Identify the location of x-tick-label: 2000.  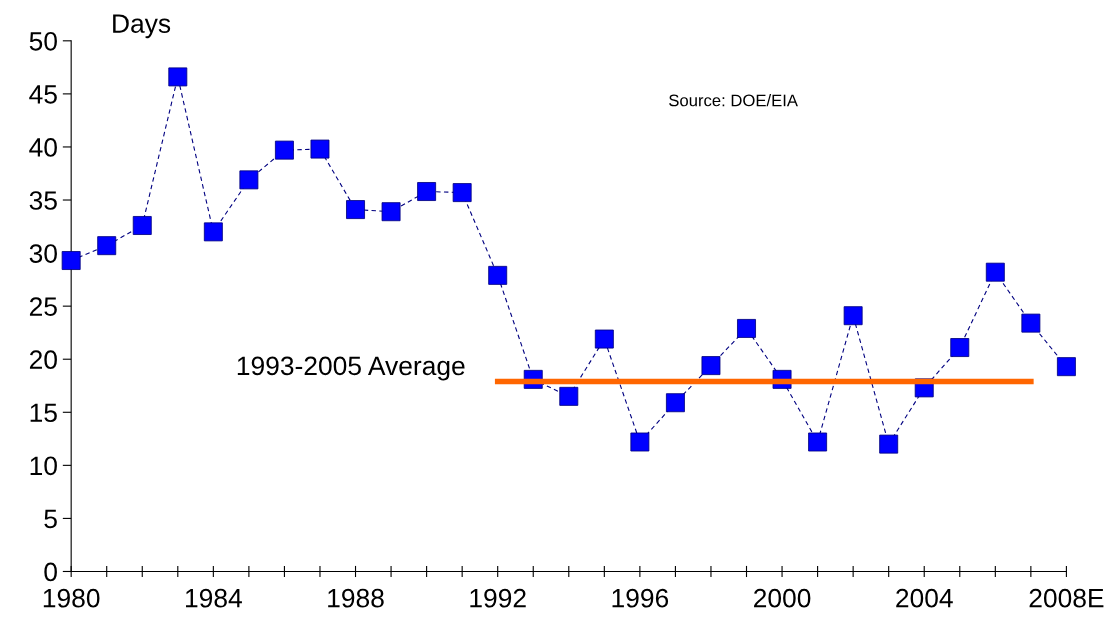
(782, 598).